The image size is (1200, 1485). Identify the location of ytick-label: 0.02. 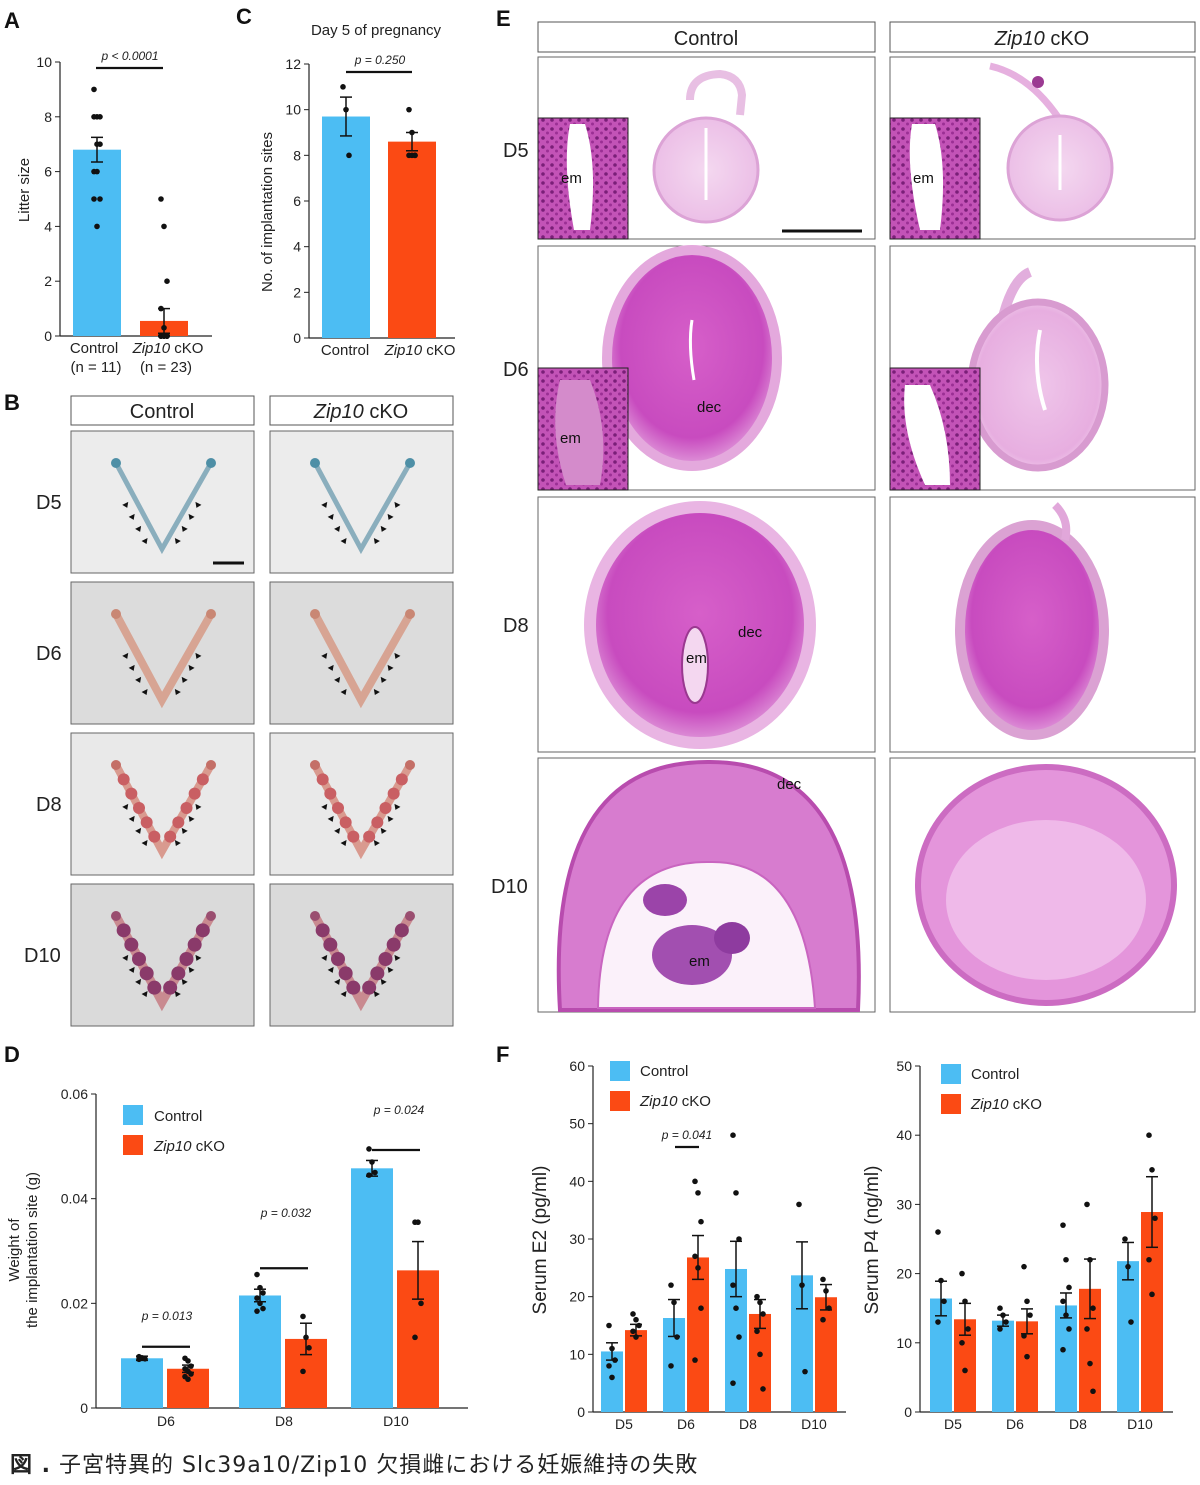
(74, 1303).